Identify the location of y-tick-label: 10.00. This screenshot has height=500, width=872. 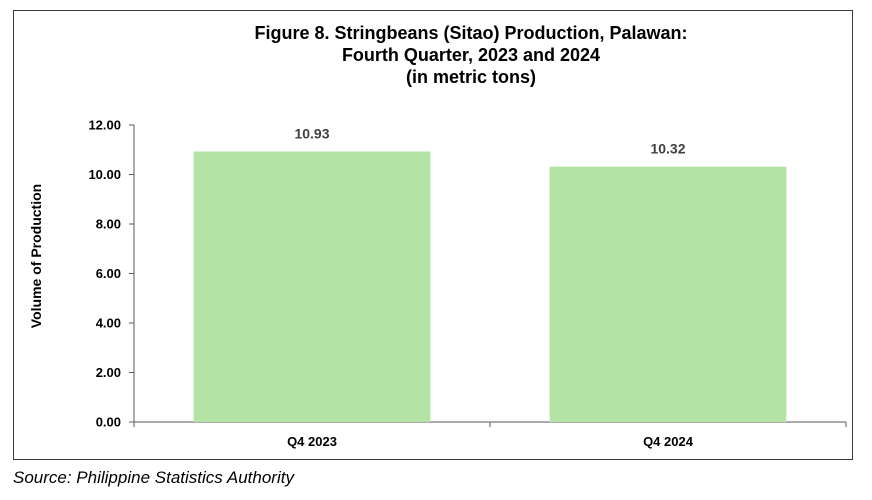
(104, 174).